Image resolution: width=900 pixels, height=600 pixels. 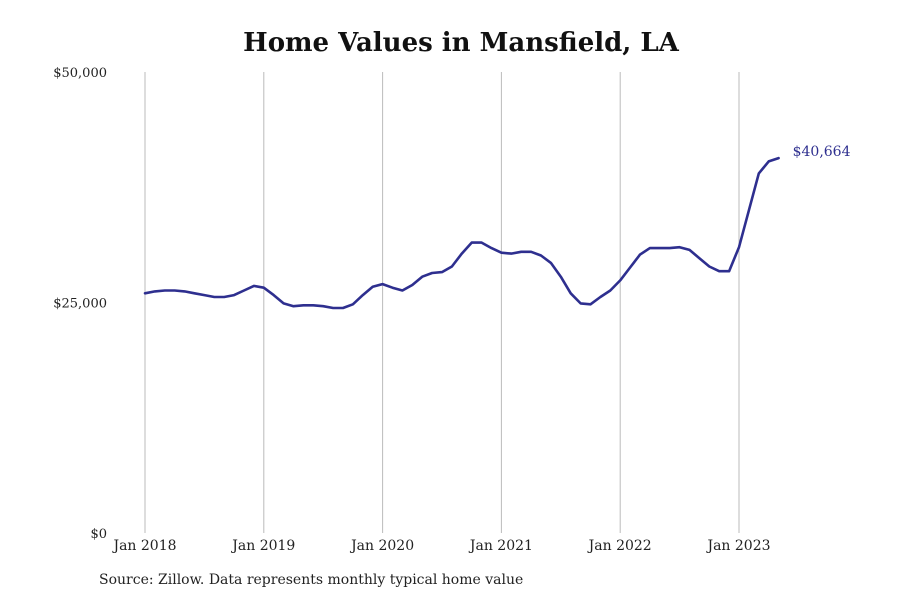 What do you see at coordinates (500, 546) in the screenshot?
I see `x-tick-label: Jan 2021` at bounding box center [500, 546].